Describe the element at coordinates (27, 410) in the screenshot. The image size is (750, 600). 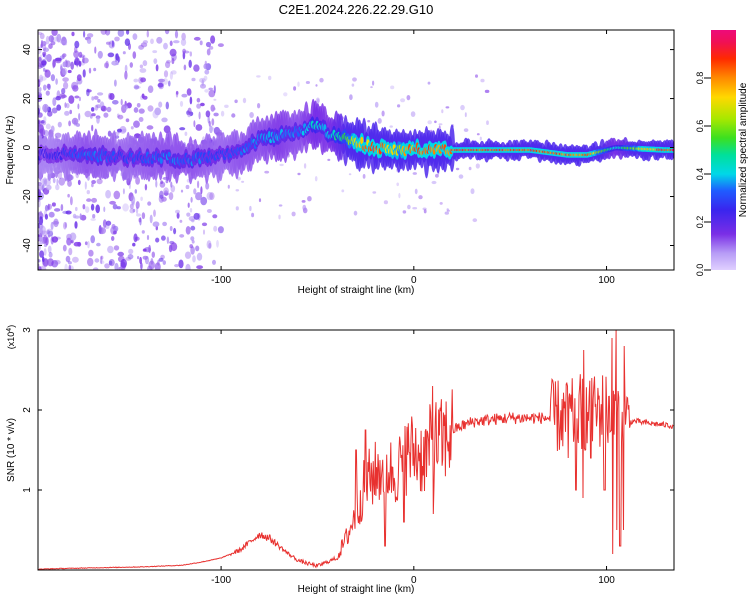
I see `y-tick-label: 2` at that location.